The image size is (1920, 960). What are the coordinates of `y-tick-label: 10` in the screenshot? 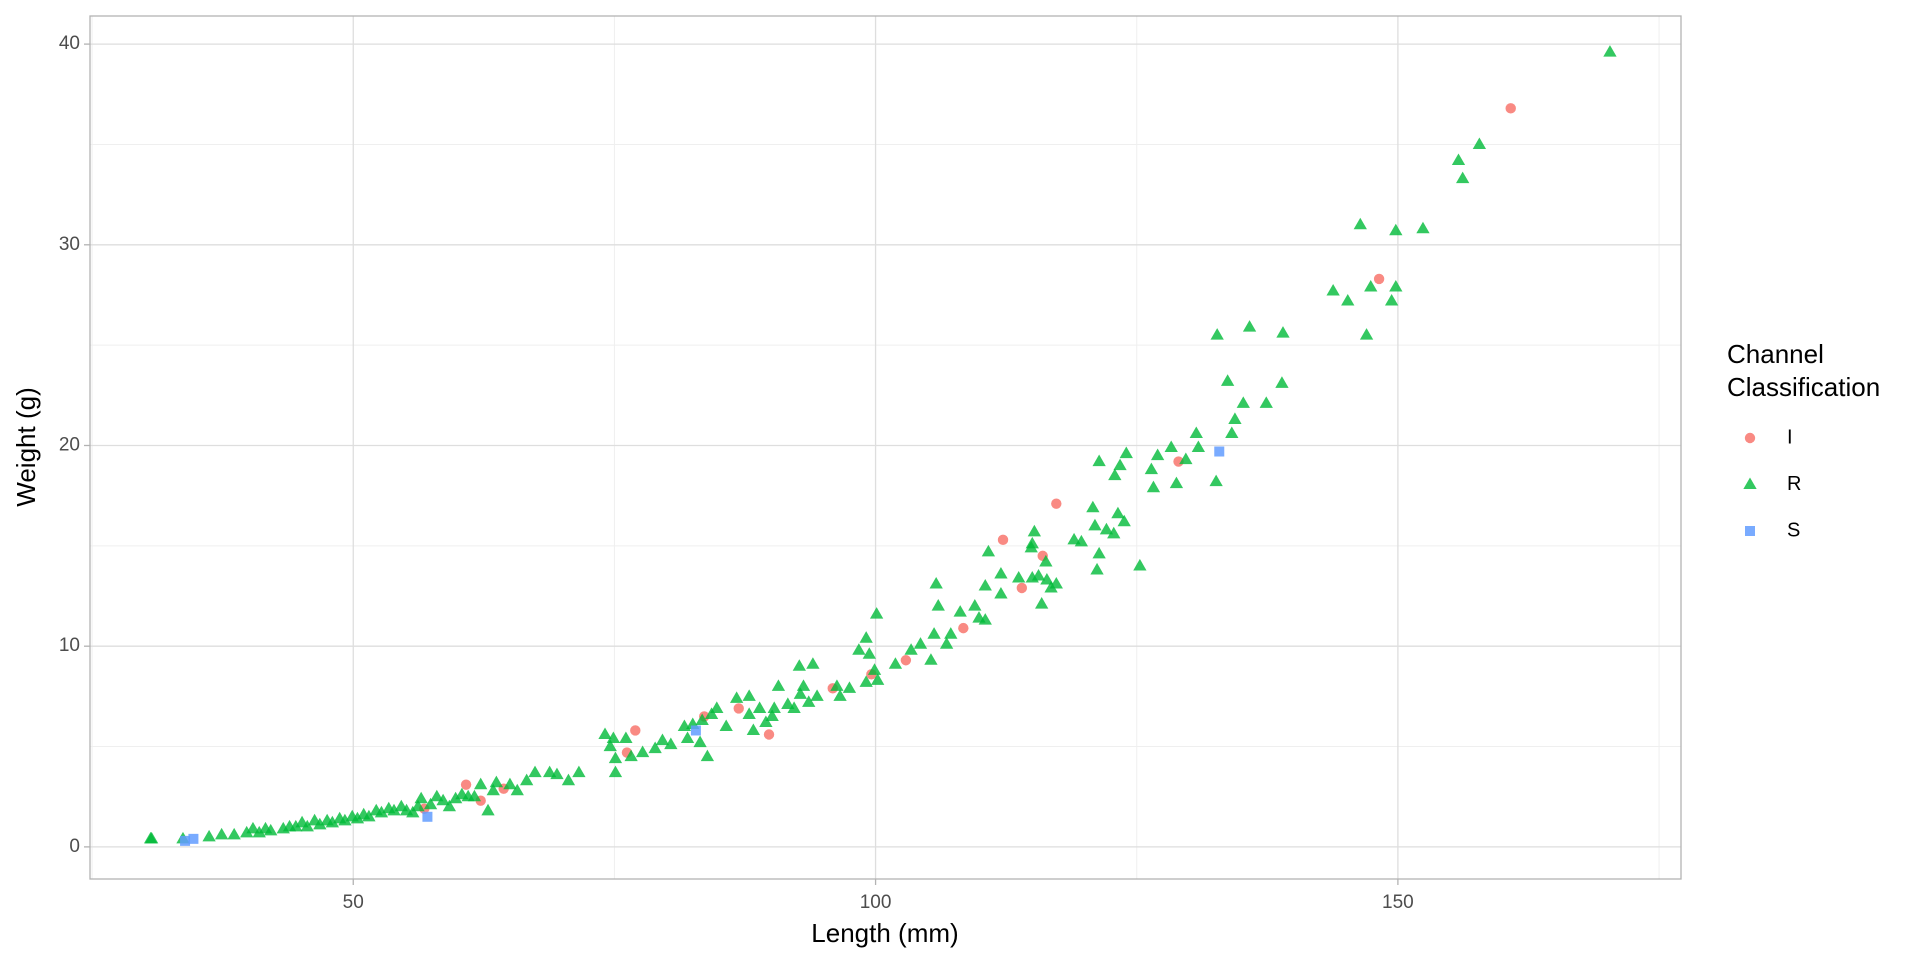 It's located at (69, 645).